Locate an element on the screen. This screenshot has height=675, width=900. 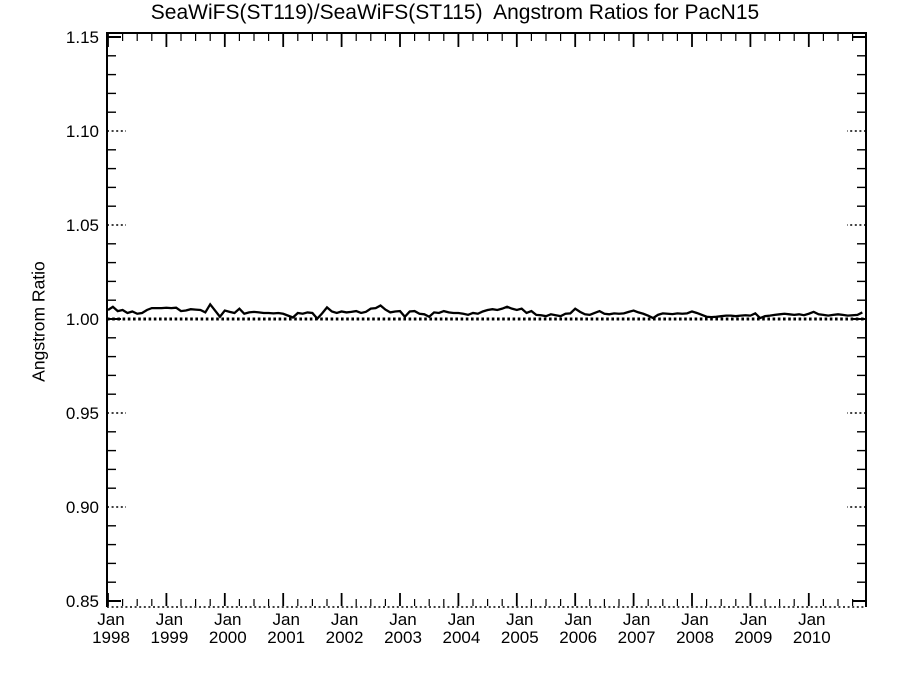
y-tick-label: 0.85 is located at coordinates (82, 601).